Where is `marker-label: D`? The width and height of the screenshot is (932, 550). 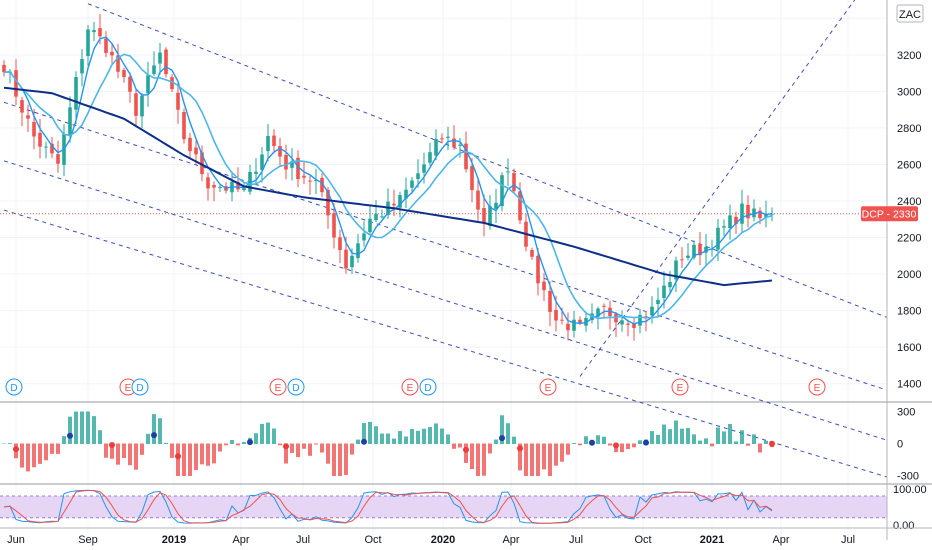 marker-label: D is located at coordinates (427, 388).